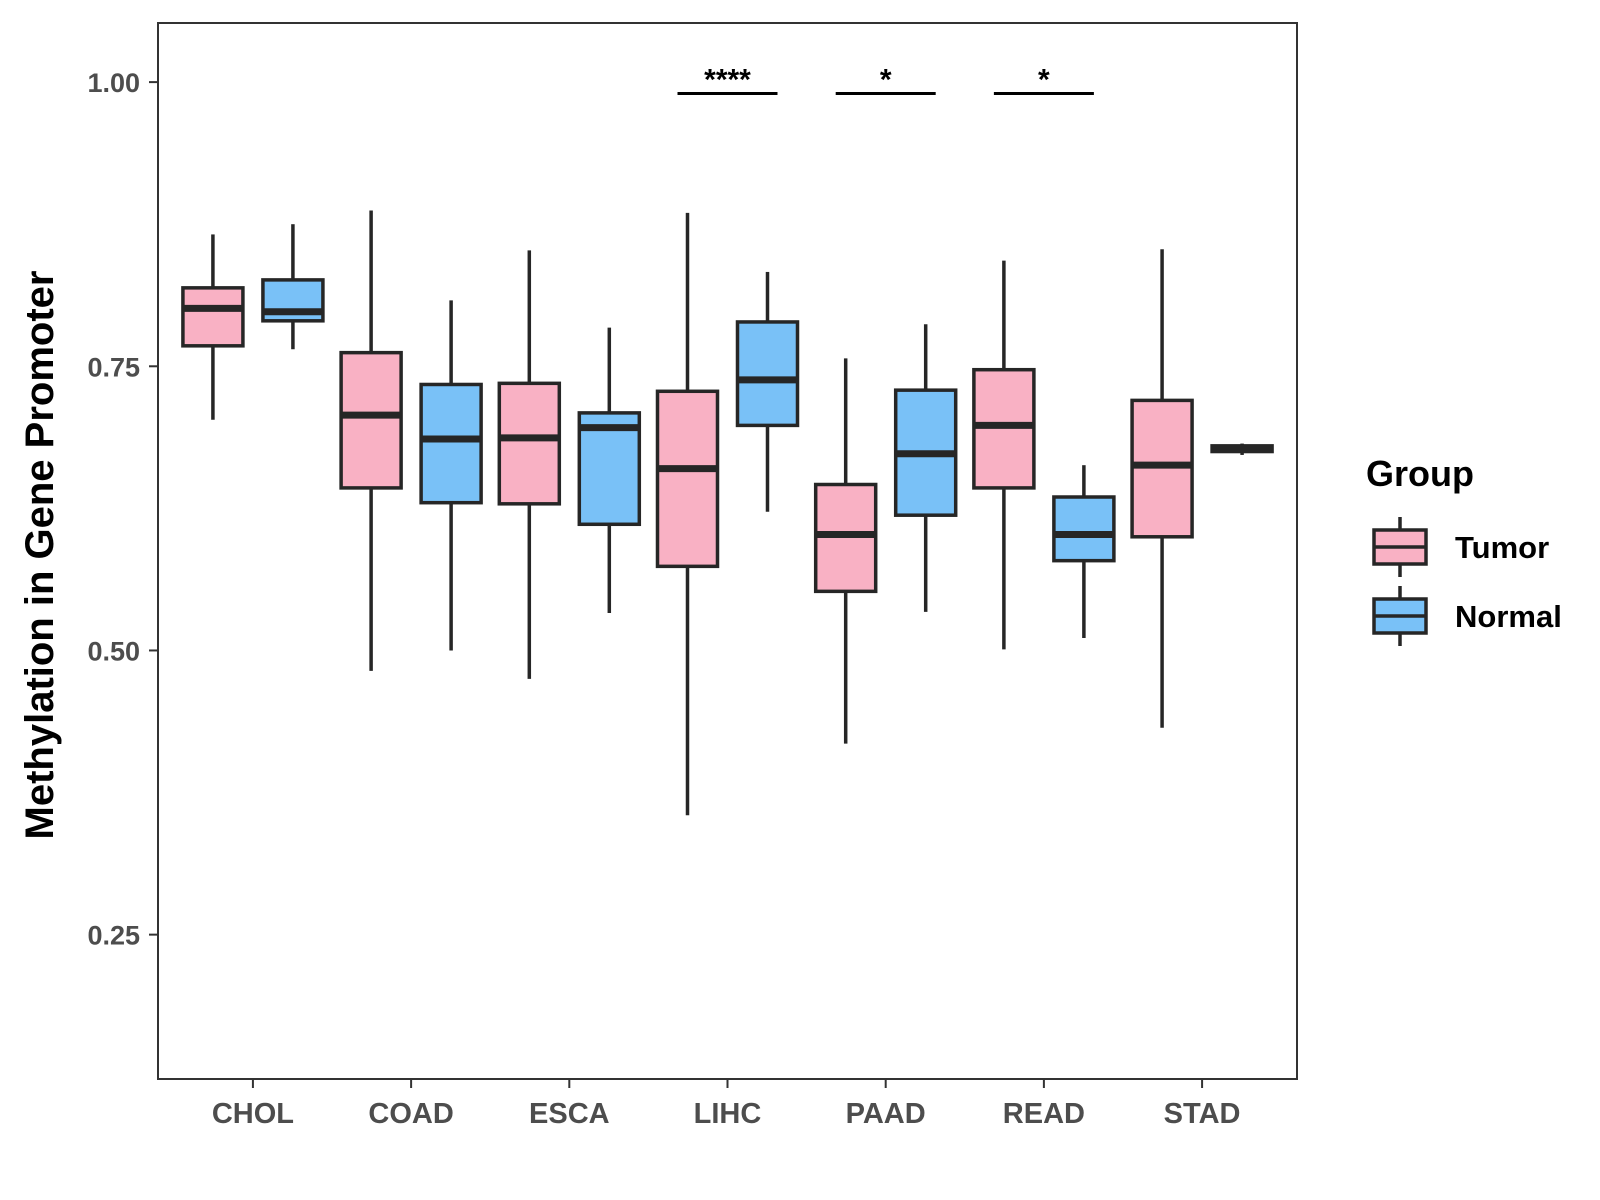 The height and width of the screenshot is (1200, 1600). I want to click on box-tumor-coad, so click(371, 440).